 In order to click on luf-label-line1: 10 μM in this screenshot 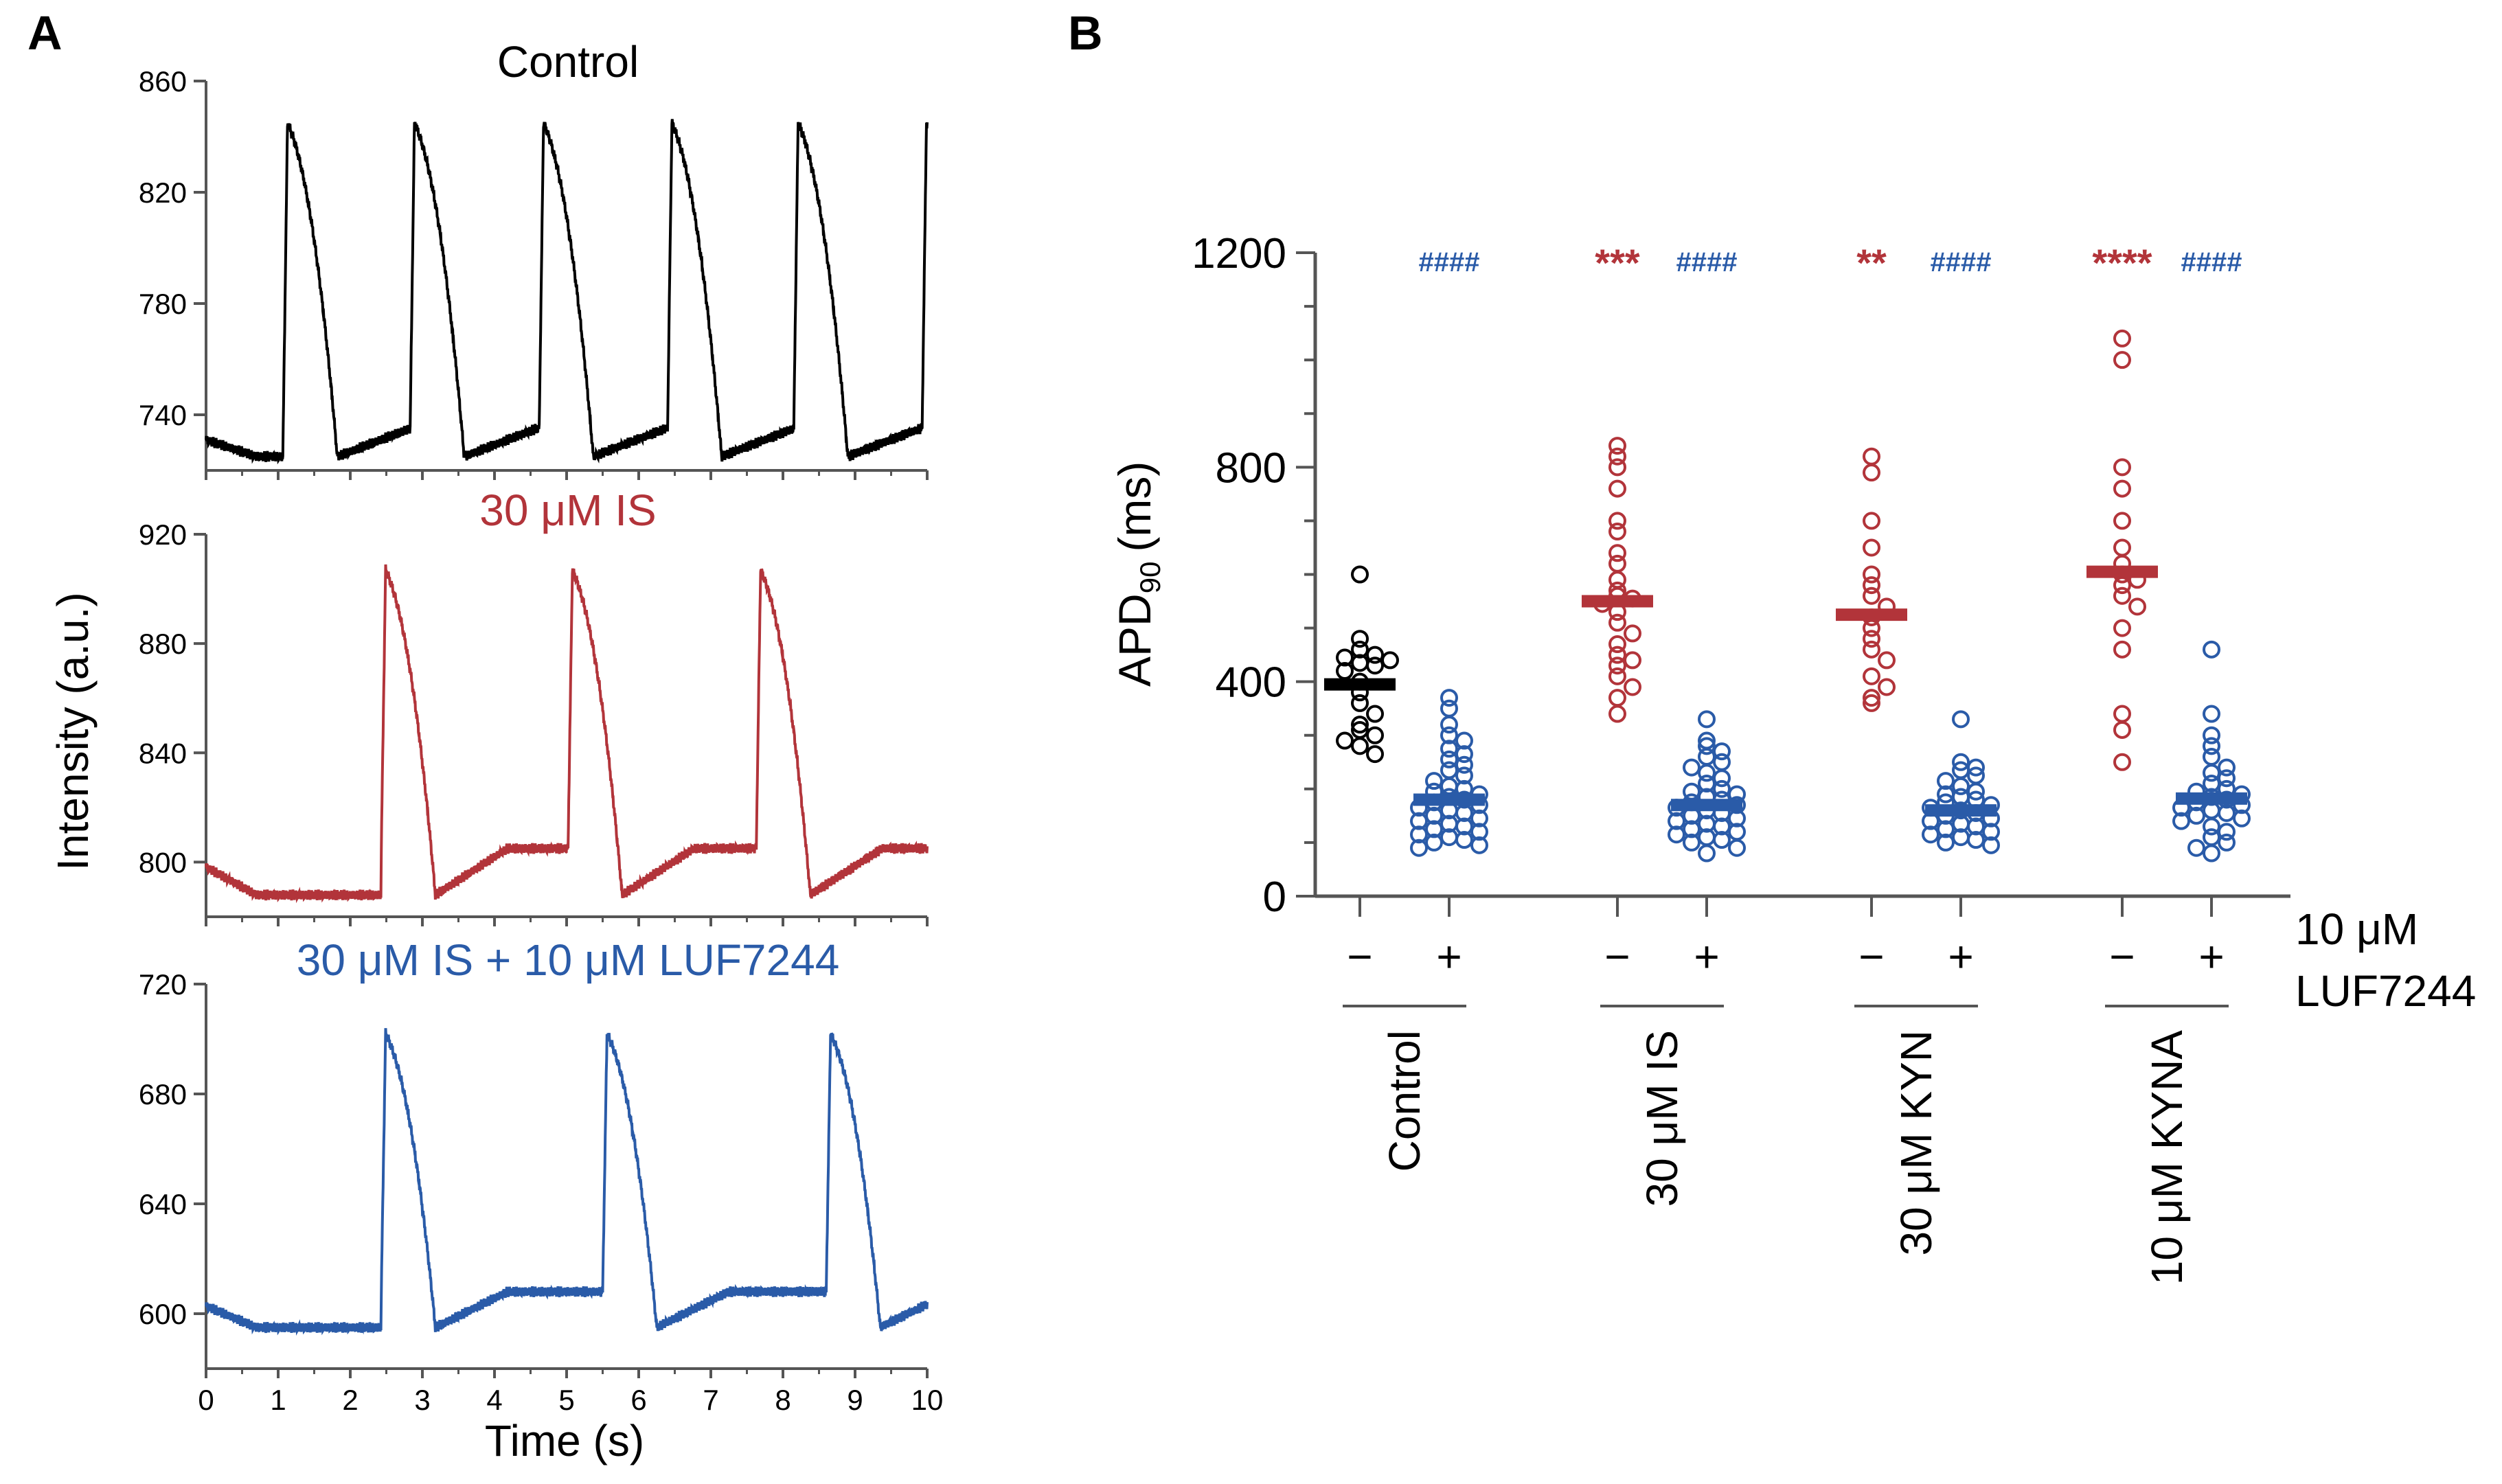, I will do `click(2356, 929)`.